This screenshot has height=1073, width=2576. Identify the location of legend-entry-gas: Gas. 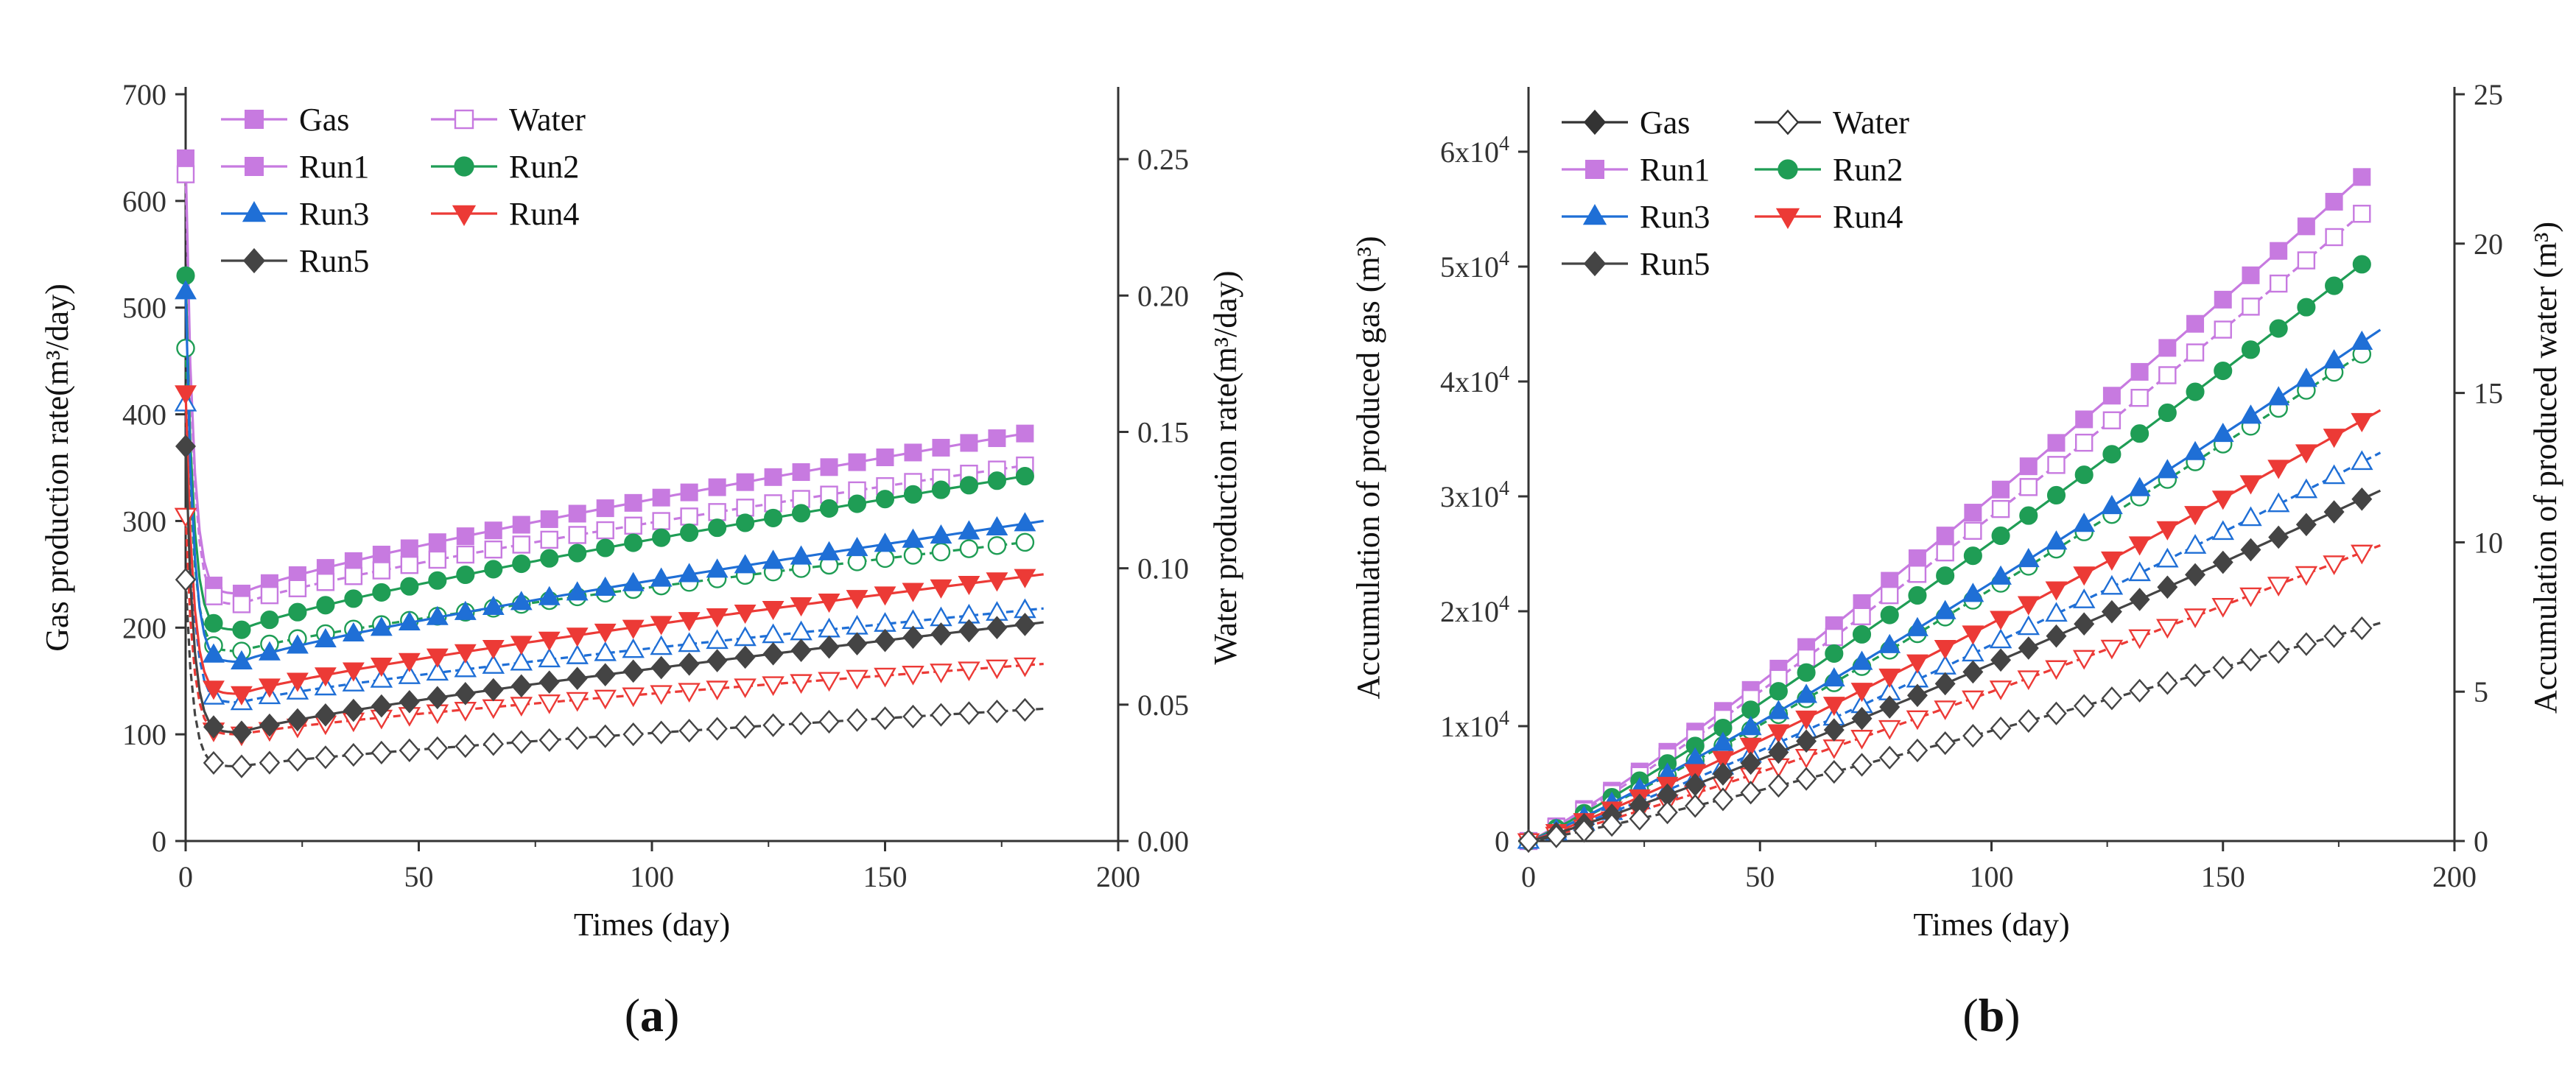
(1626, 123).